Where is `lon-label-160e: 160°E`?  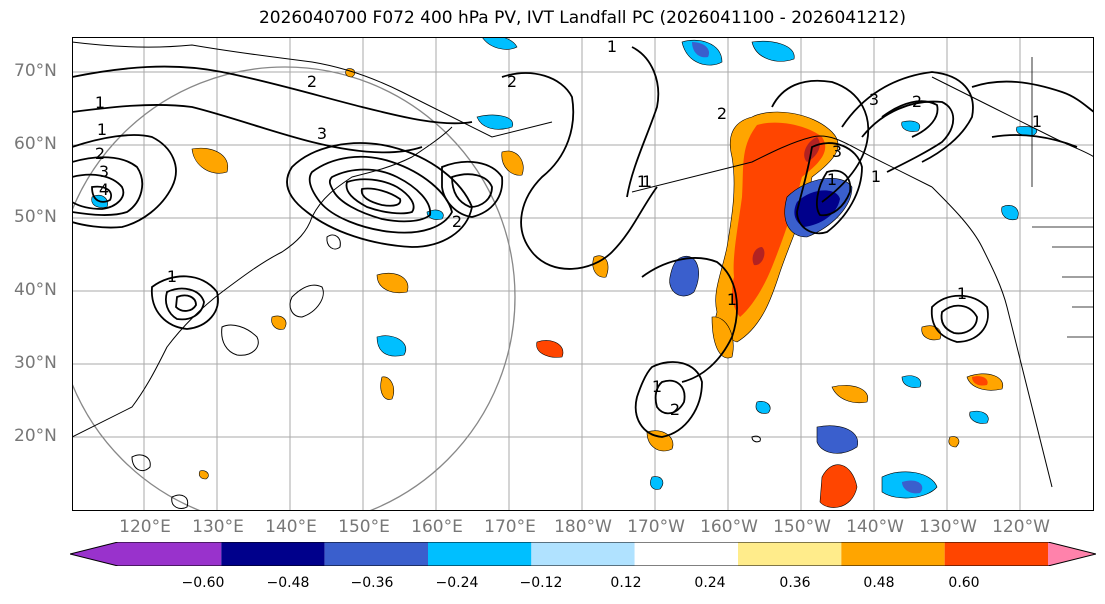 lon-label-160e: 160°E is located at coordinates (437, 527).